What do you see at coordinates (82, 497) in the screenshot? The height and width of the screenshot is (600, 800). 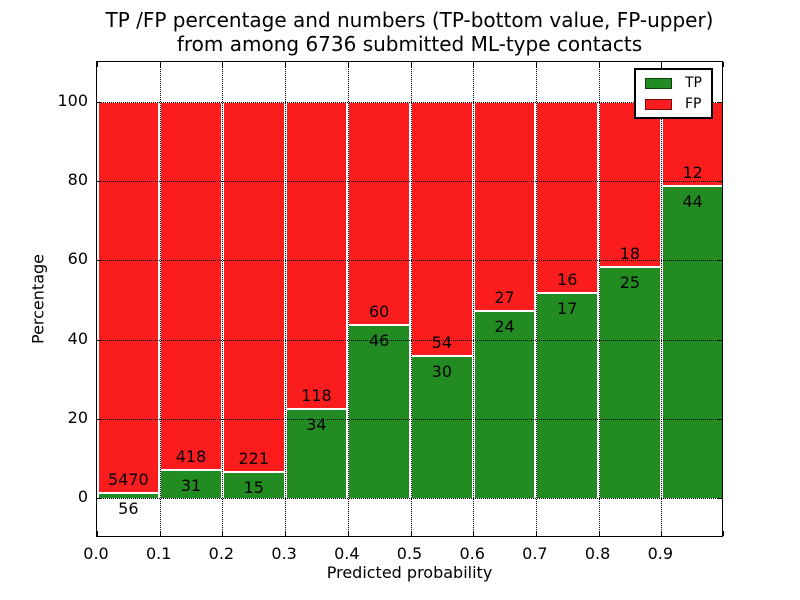 I see `y-tick-label: 0` at bounding box center [82, 497].